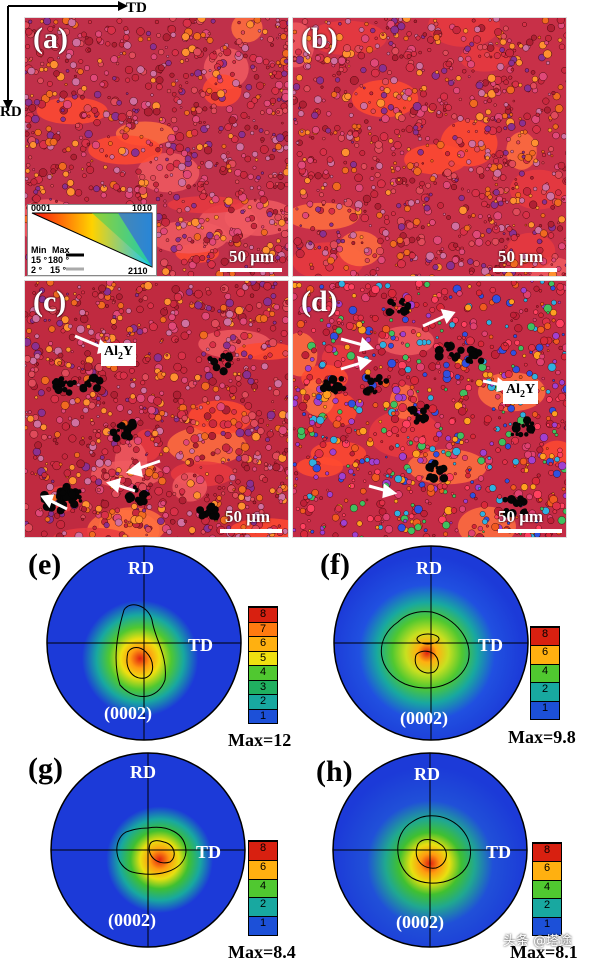 The width and height of the screenshot is (600, 963). What do you see at coordinates (319, 39) in the screenshot?
I see `panel-label-b: (b)` at bounding box center [319, 39].